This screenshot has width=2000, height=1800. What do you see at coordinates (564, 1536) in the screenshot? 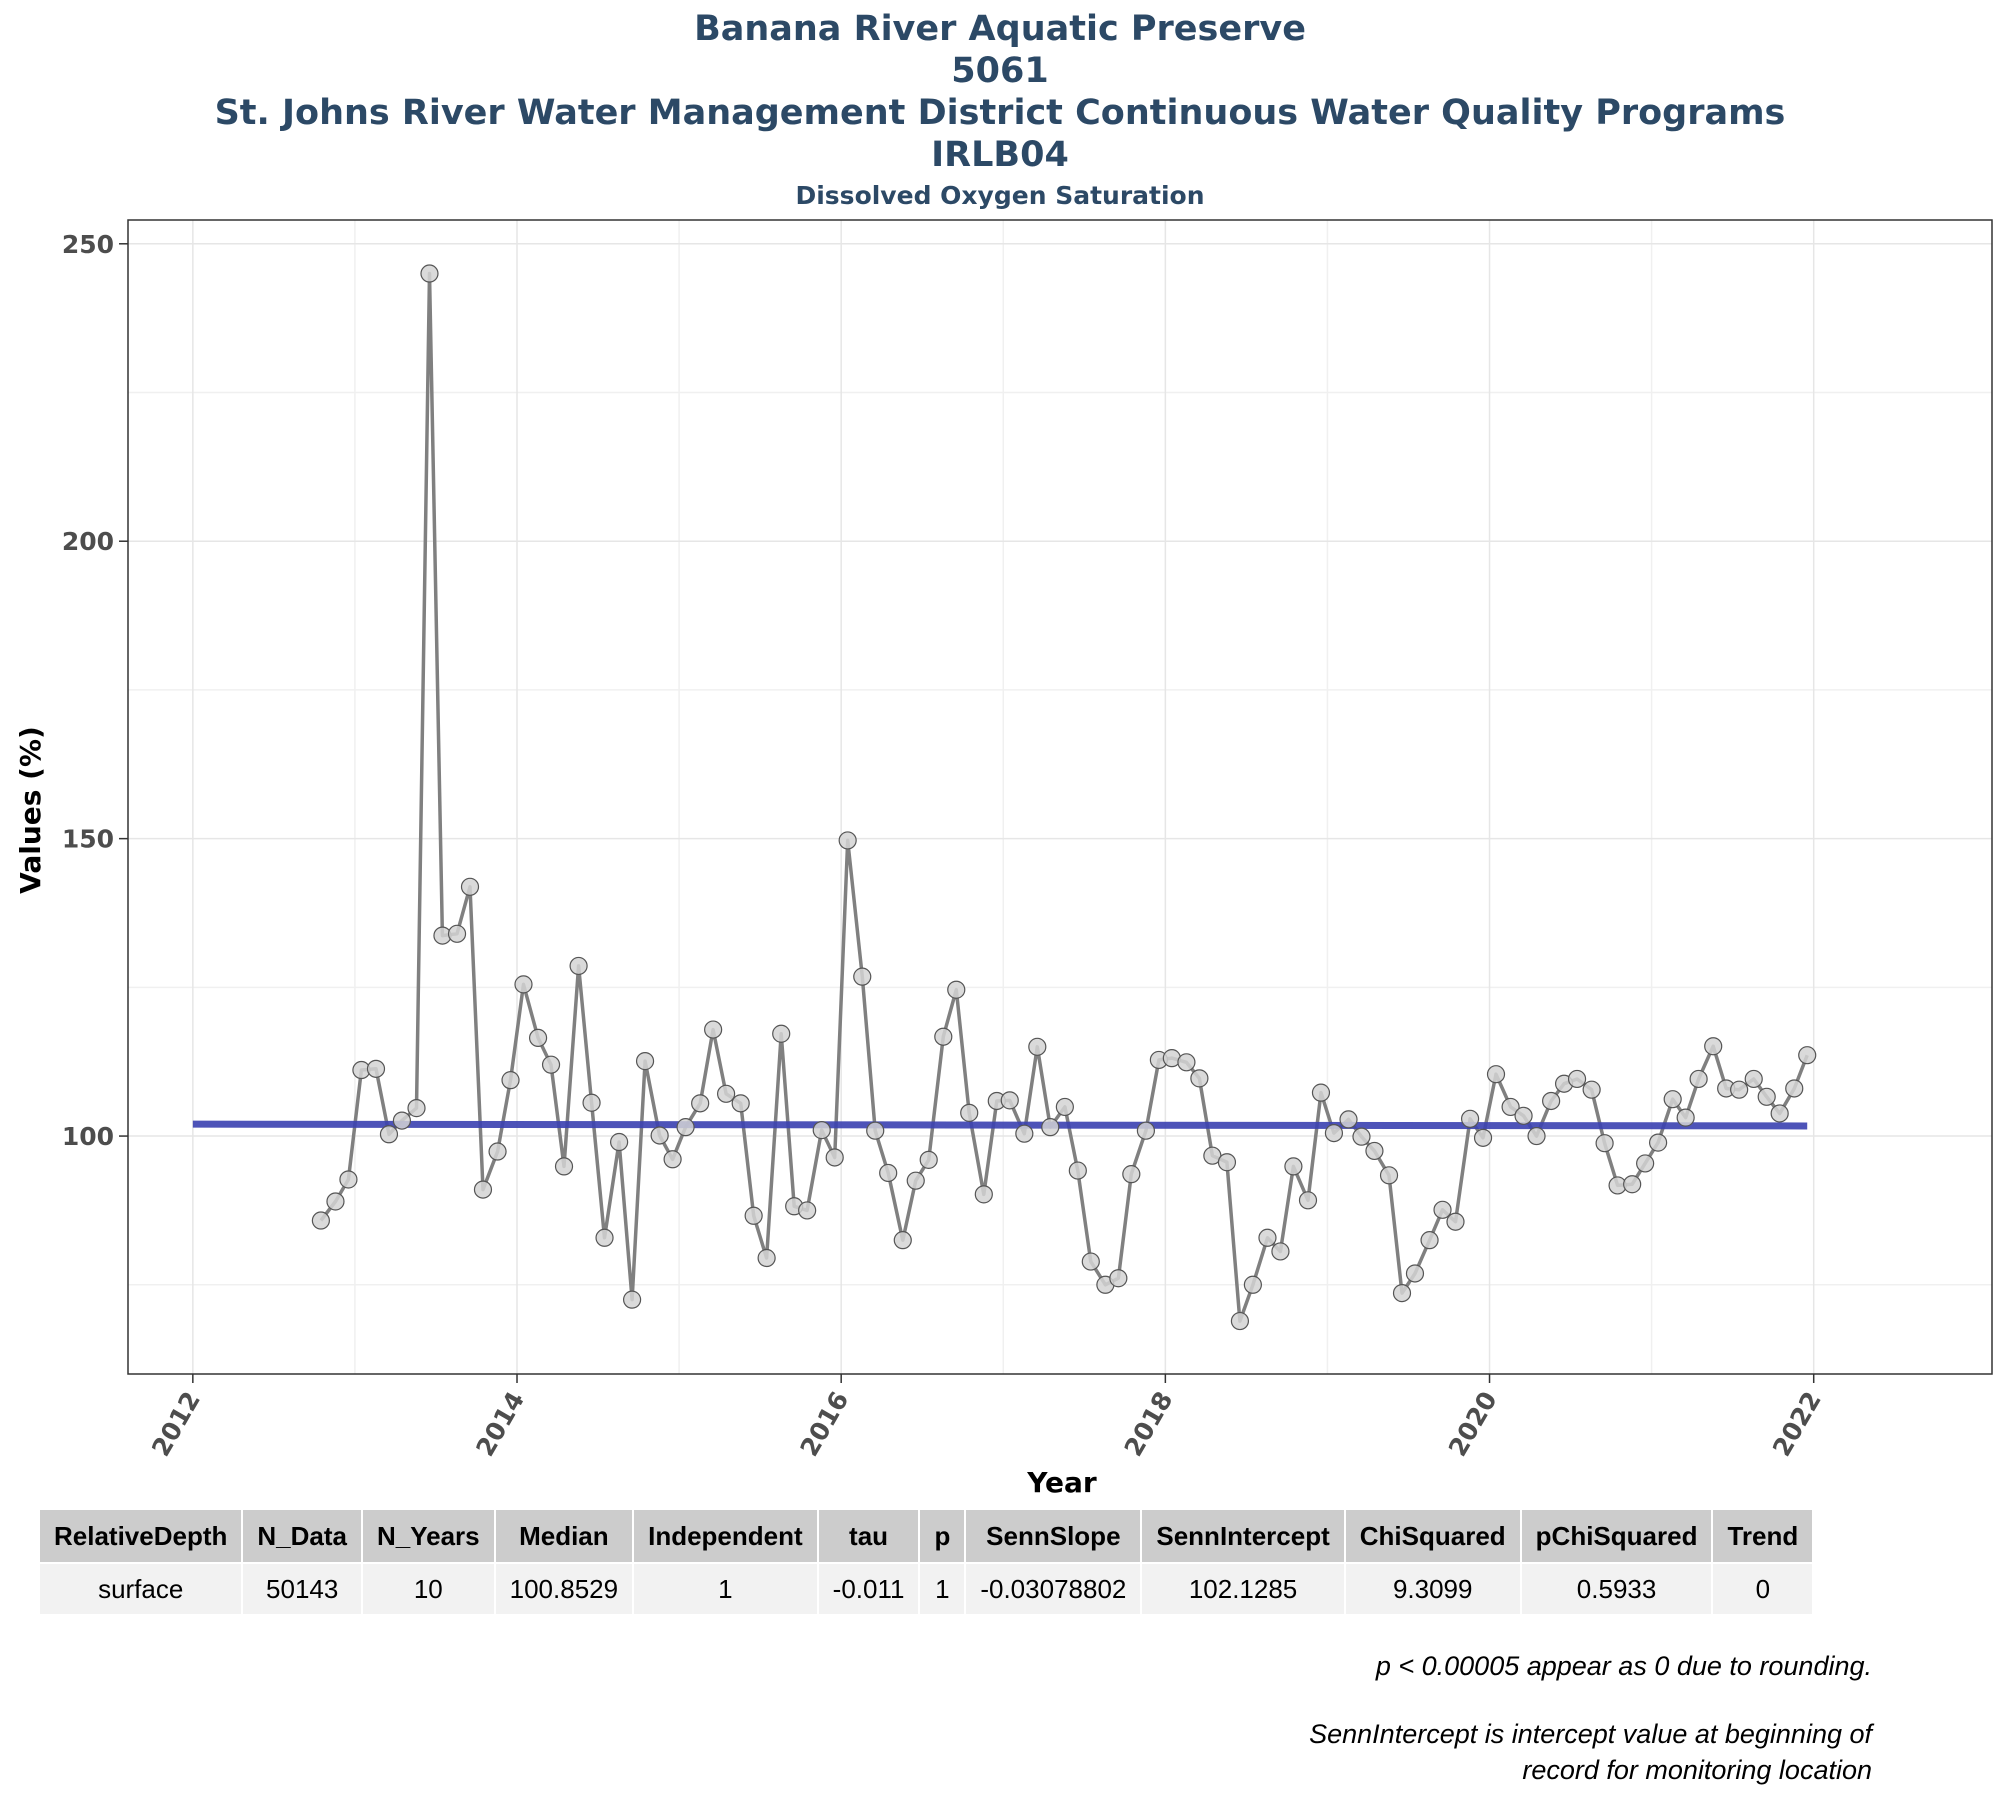
I see `col-median: Median` at bounding box center [564, 1536].